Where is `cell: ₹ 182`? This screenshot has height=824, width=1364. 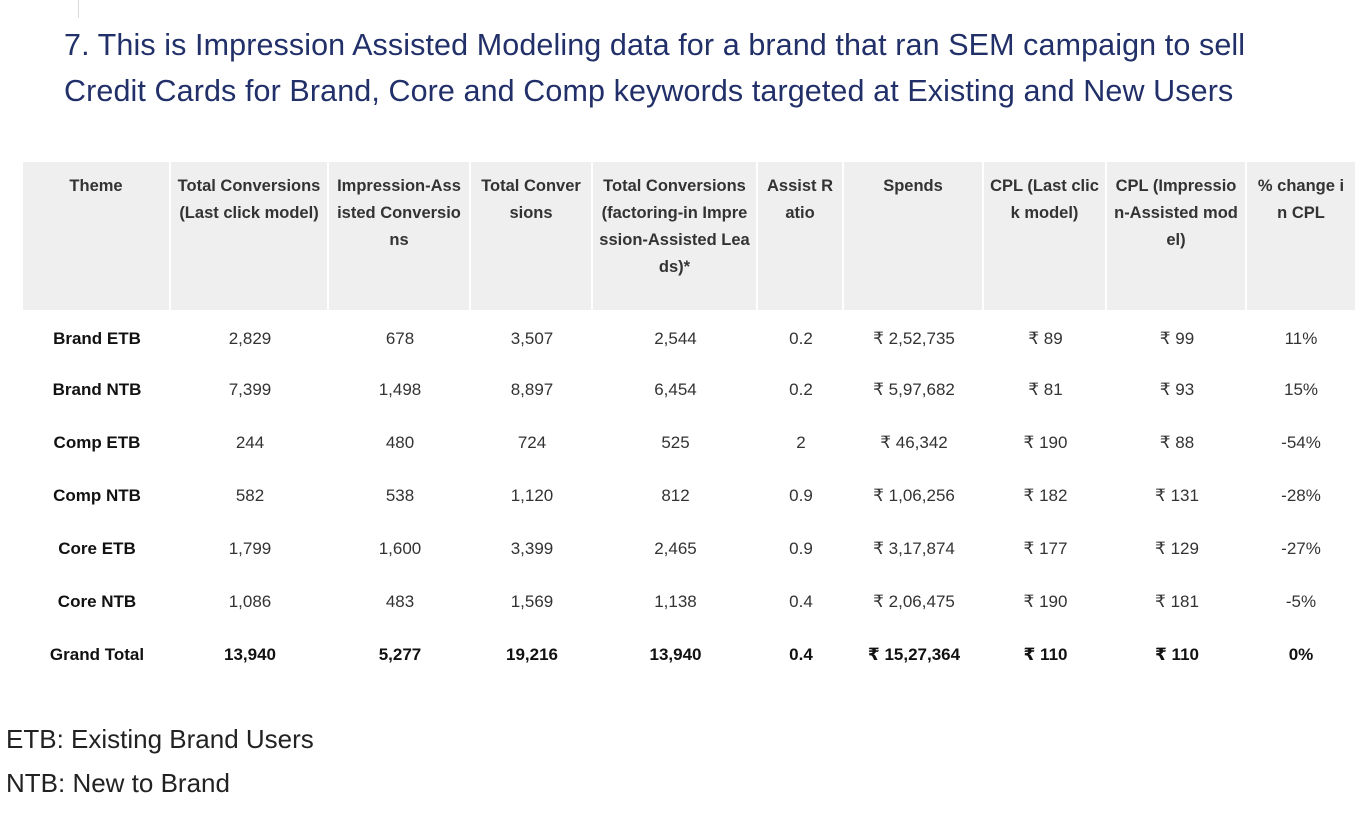 cell: ₹ 182 is located at coordinates (1045, 495).